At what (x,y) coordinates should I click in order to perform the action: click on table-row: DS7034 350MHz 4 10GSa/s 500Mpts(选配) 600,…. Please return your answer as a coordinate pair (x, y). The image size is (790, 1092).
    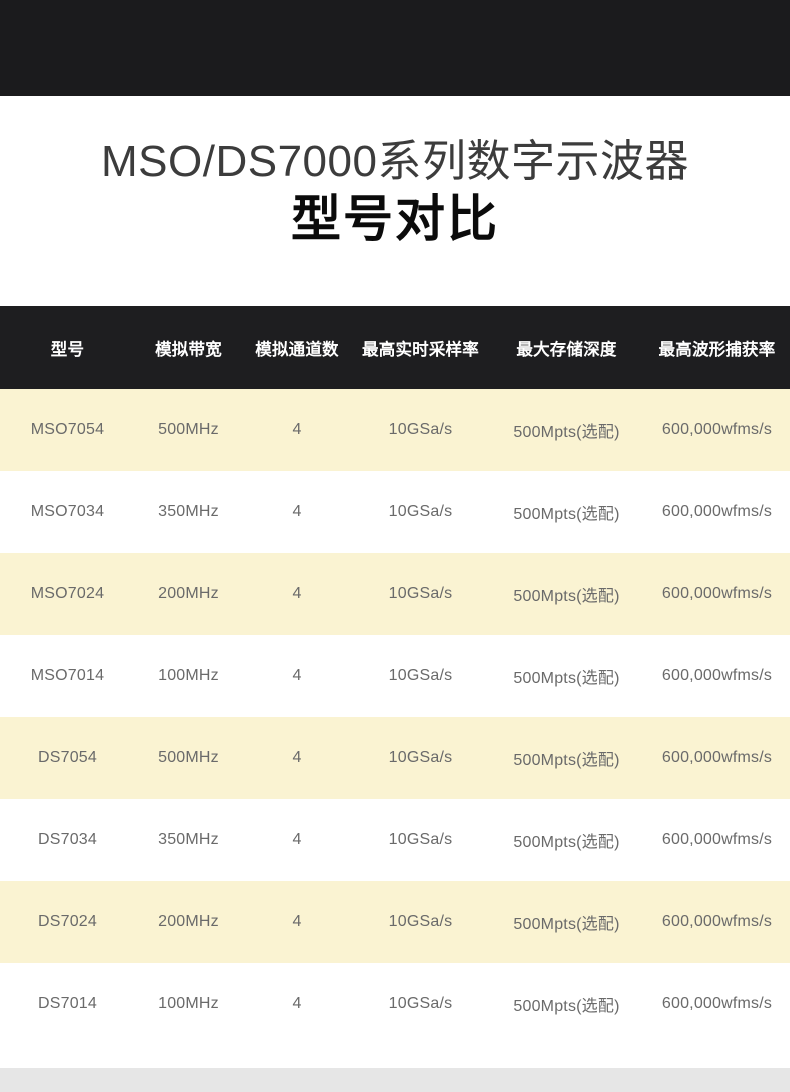
    Looking at the image, I should click on (395, 840).